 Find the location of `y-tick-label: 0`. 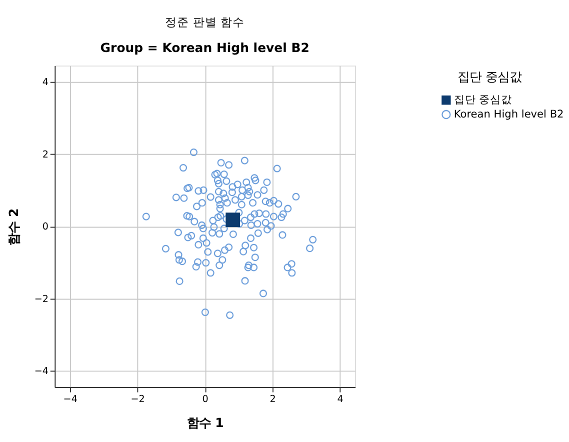

y-tick-label: 0 is located at coordinates (45, 227).